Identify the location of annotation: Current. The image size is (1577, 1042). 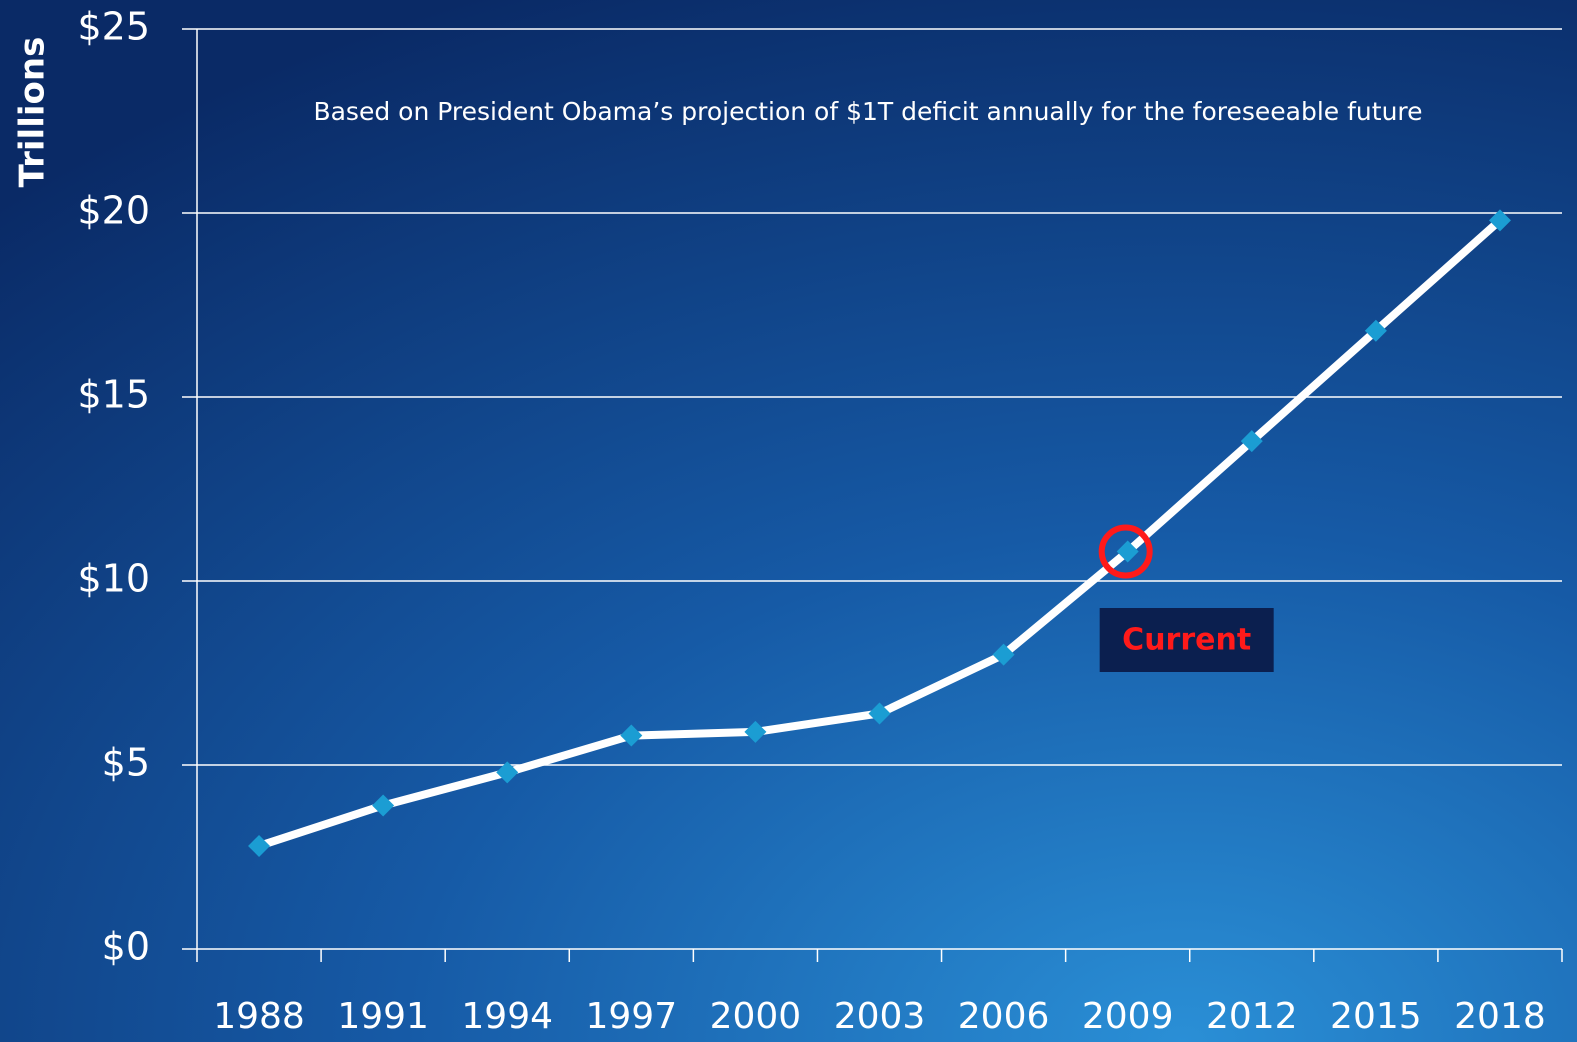
(1186, 640).